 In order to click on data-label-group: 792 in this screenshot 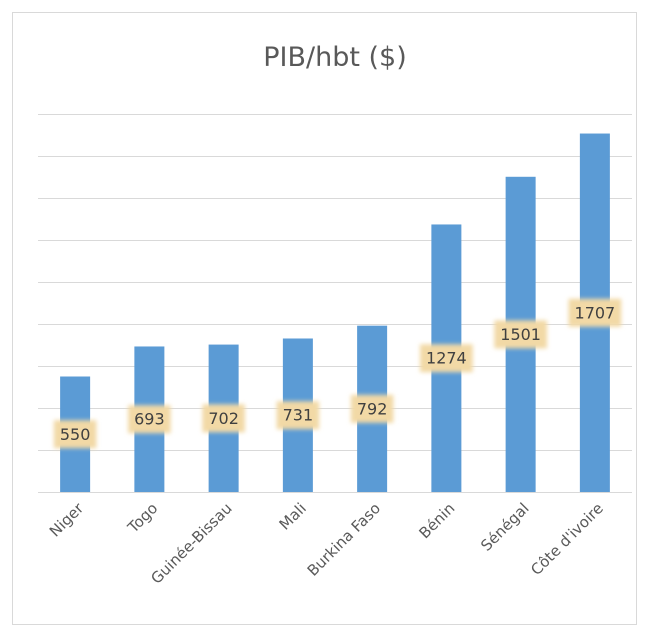, I will do `click(372, 408)`.